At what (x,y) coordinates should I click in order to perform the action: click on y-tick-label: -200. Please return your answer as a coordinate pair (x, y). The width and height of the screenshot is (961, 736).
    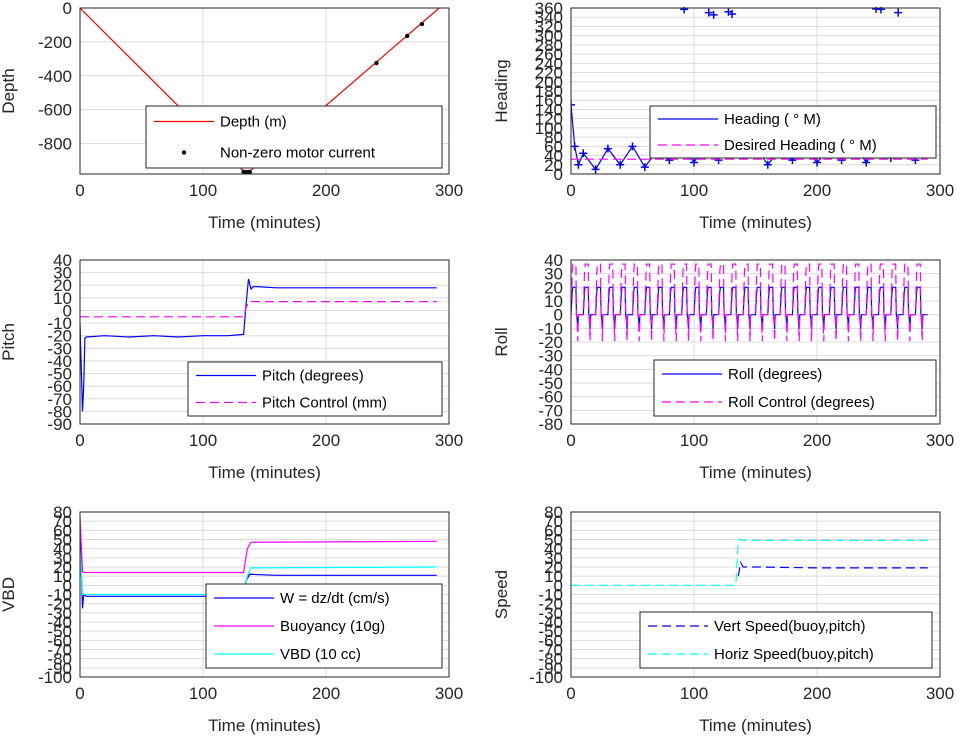
    Looking at the image, I should click on (55, 42).